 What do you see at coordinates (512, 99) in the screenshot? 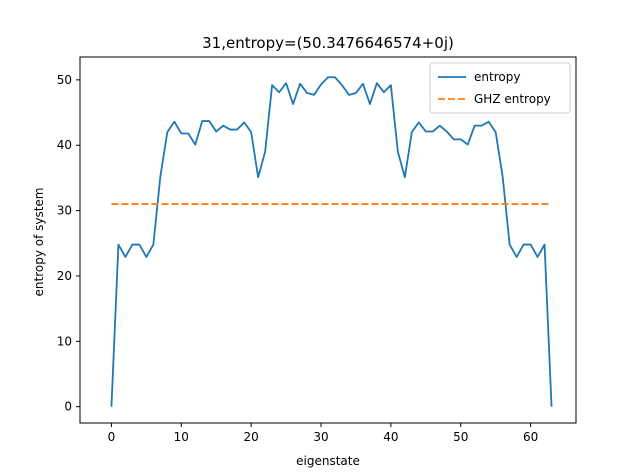
I see `legend-label-1: GHZ entropy` at bounding box center [512, 99].